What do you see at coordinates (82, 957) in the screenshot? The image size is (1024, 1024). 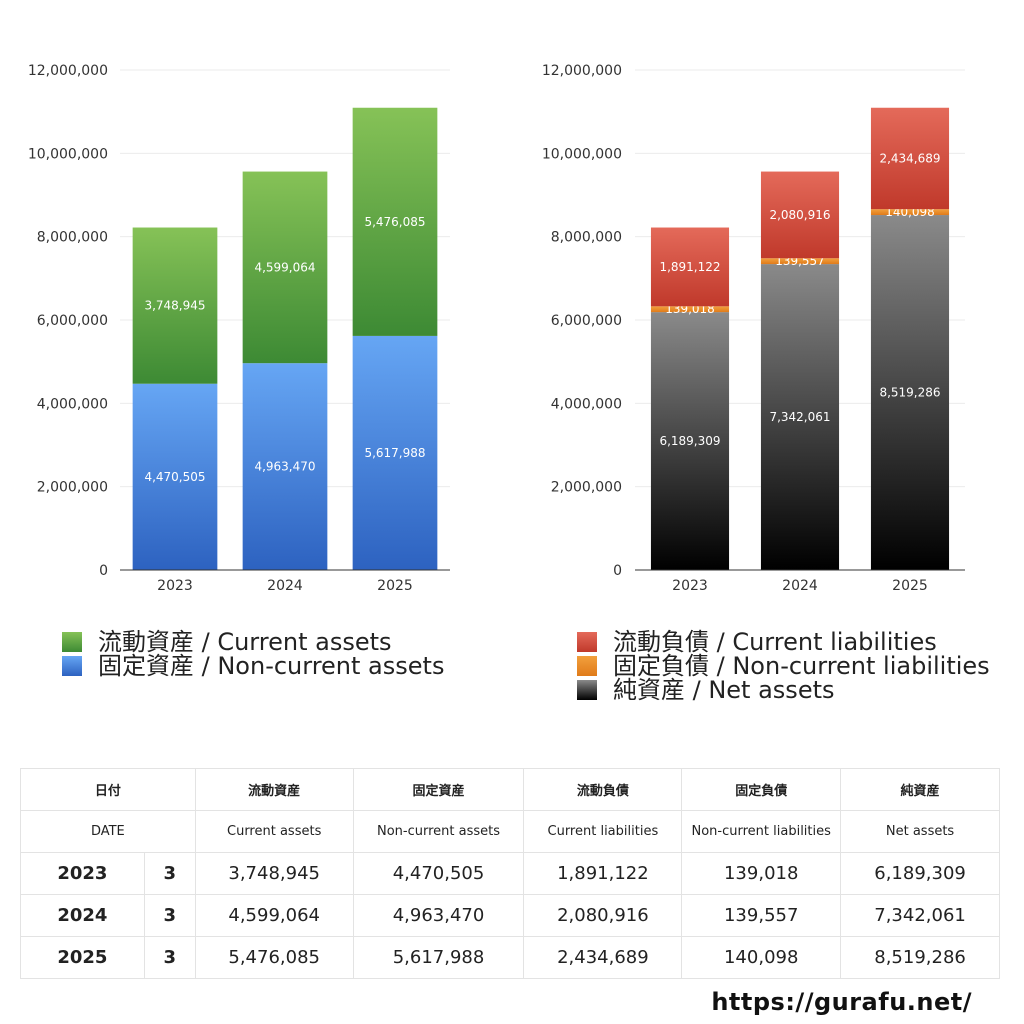 I see `table-year-cell: 2025` at bounding box center [82, 957].